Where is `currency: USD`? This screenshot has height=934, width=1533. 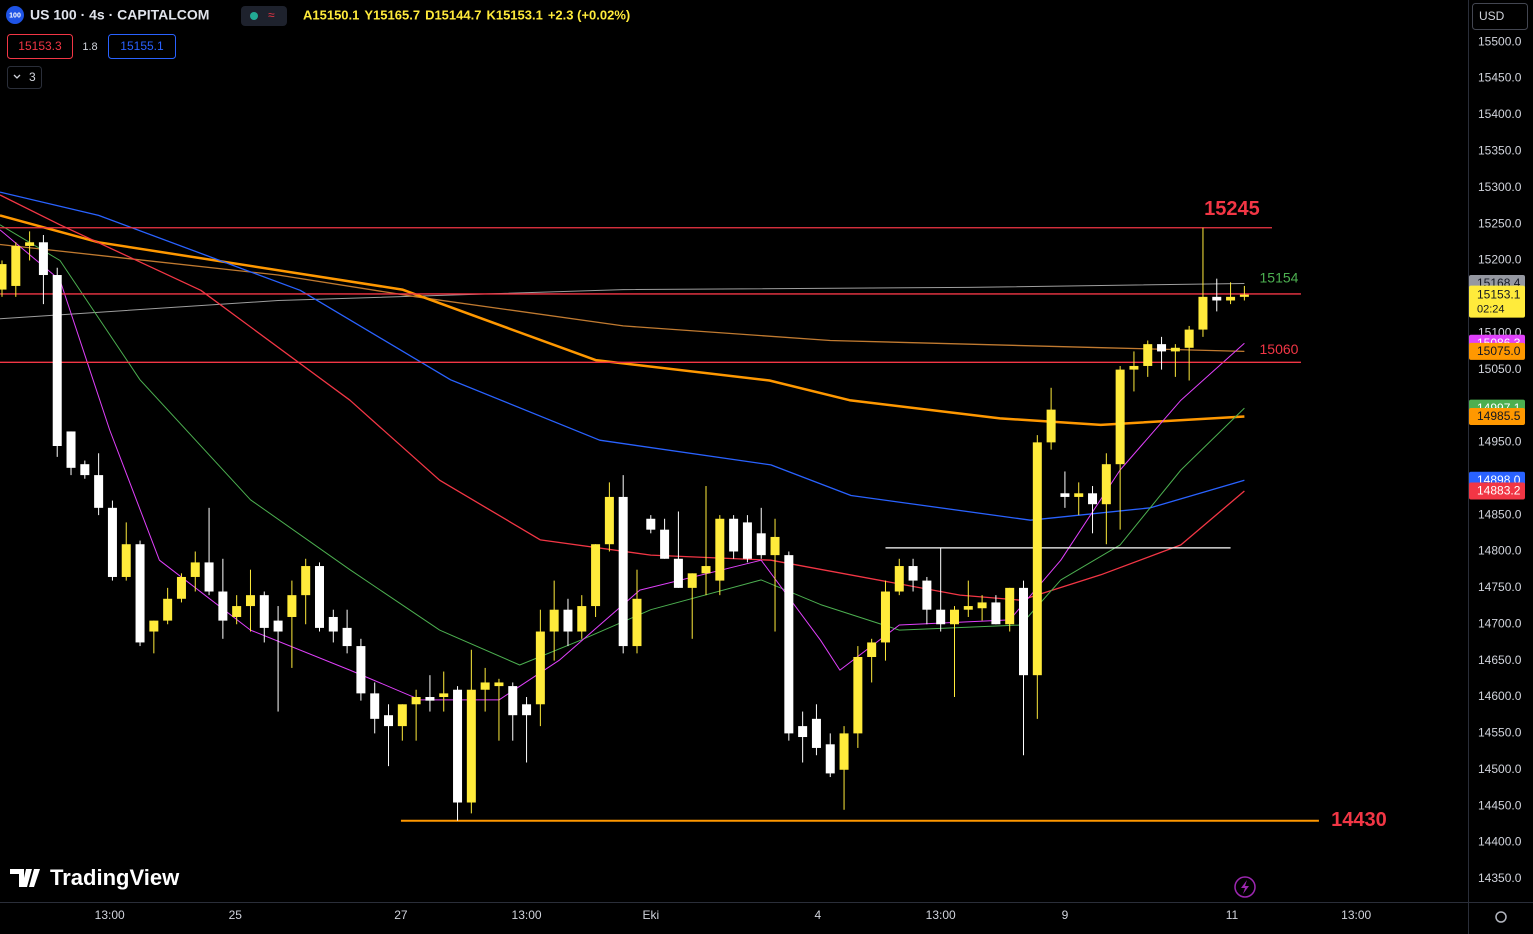 currency: USD is located at coordinates (1492, 16).